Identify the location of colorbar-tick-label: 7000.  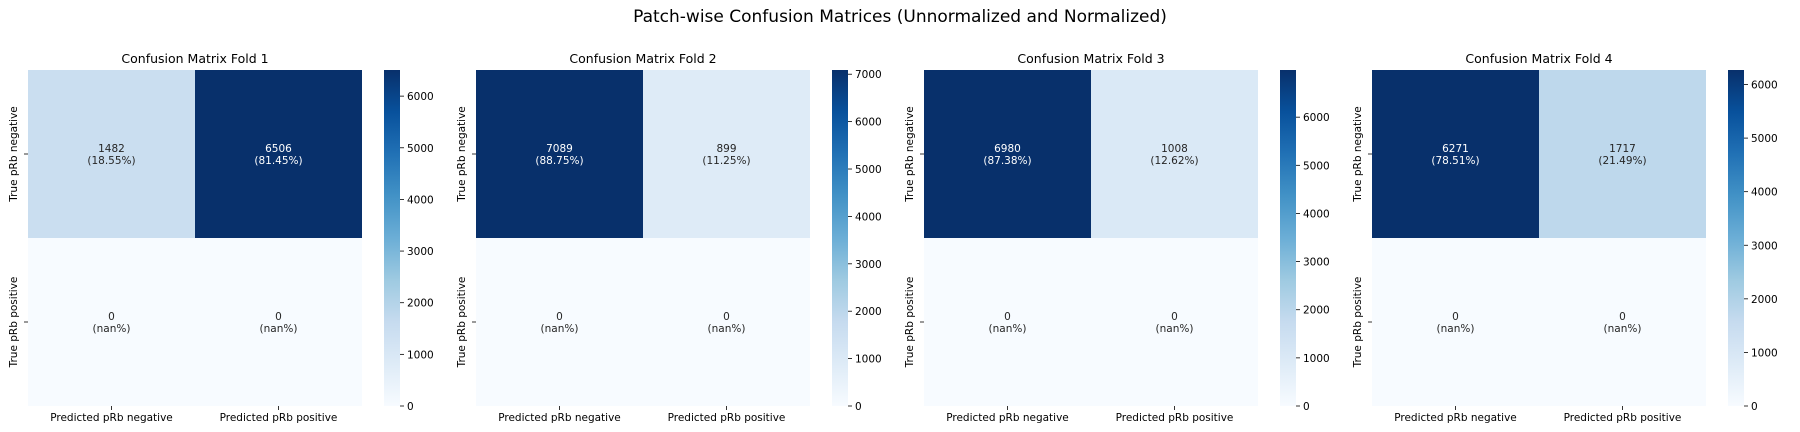
(868, 75).